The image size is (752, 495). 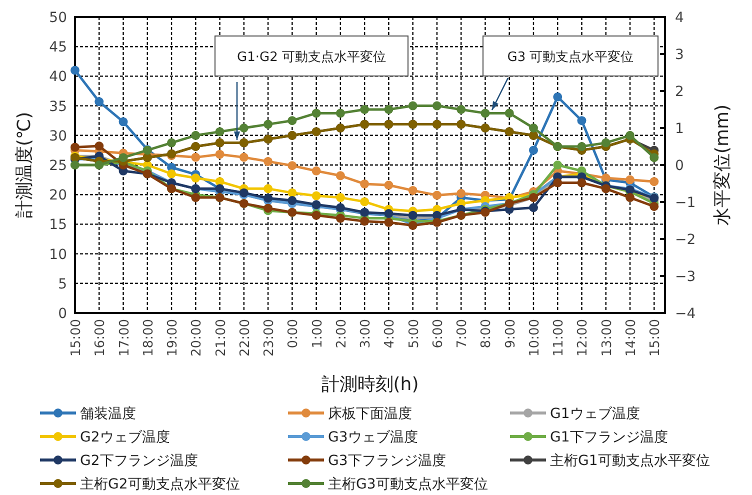 I want to click on x-tick-label: 0:00, so click(x=294, y=333).